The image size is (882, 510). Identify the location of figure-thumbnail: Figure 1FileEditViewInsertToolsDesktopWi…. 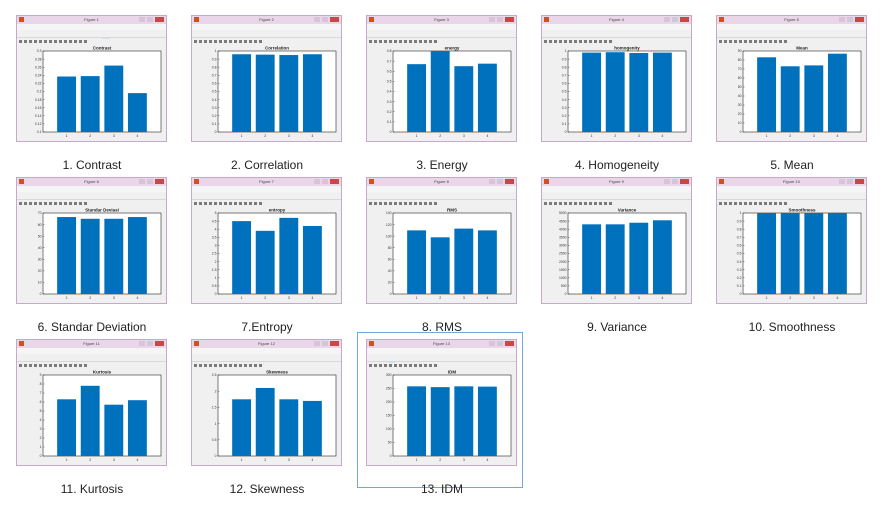
(92, 93).